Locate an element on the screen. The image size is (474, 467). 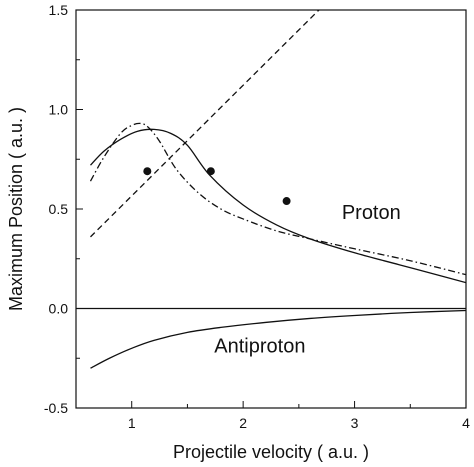
y-axis-ticks: -0.5 0.0 0.5 1.0 1.5 is located at coordinates (63, 209).